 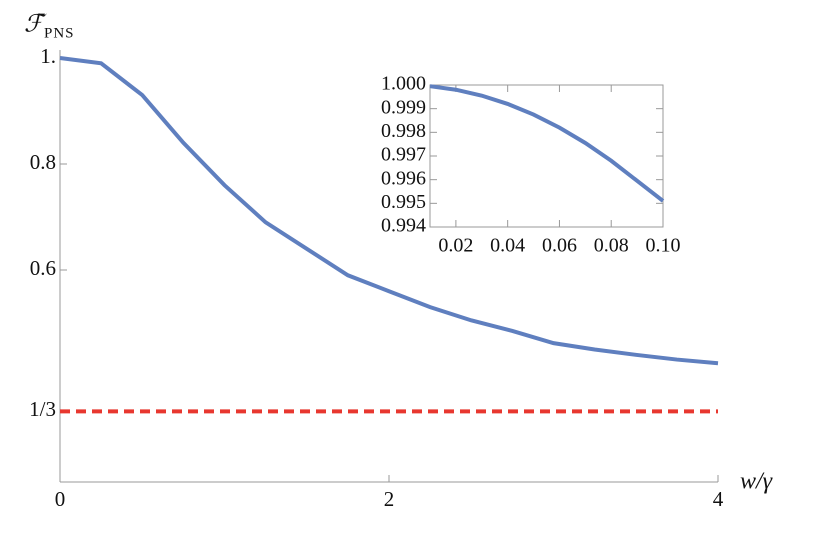 I want to click on y-tick-label: 0.995, so click(x=403, y=202).